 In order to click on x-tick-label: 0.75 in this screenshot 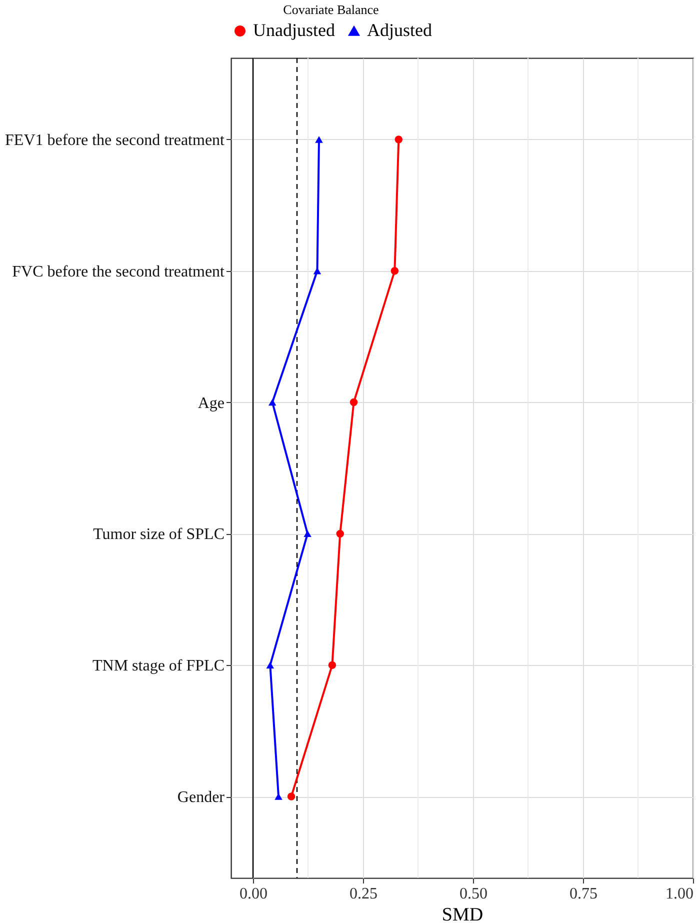, I will do `click(584, 894)`.